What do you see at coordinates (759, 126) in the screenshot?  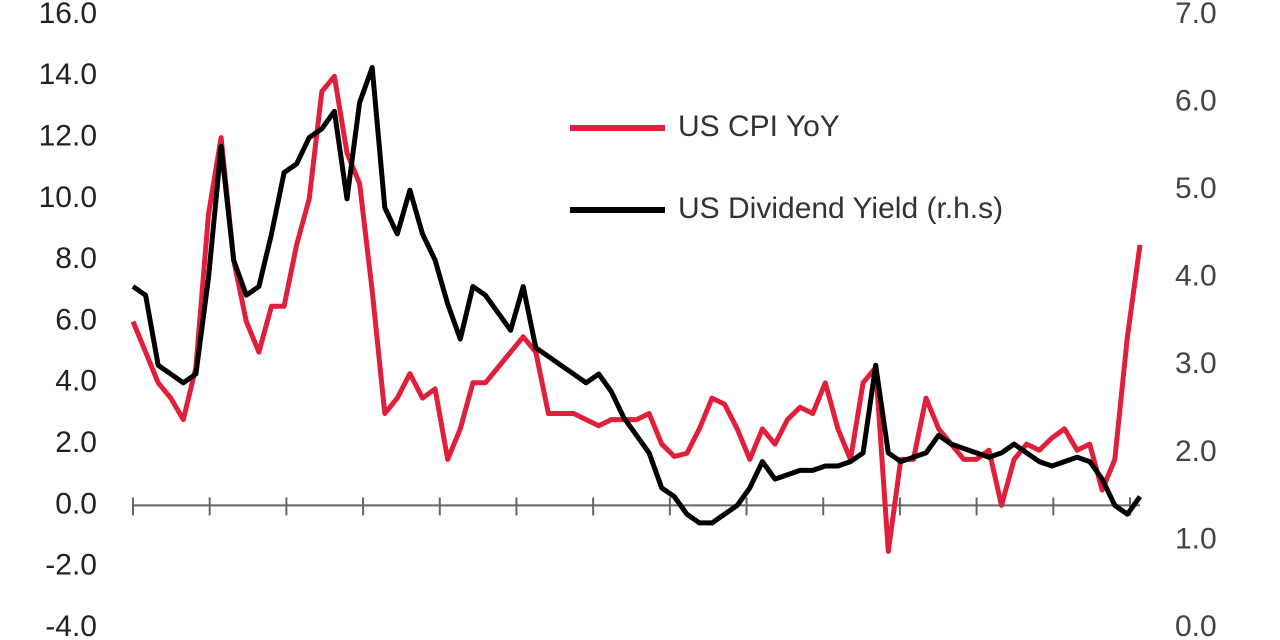 I see `legend-label: US CPI YoY` at bounding box center [759, 126].